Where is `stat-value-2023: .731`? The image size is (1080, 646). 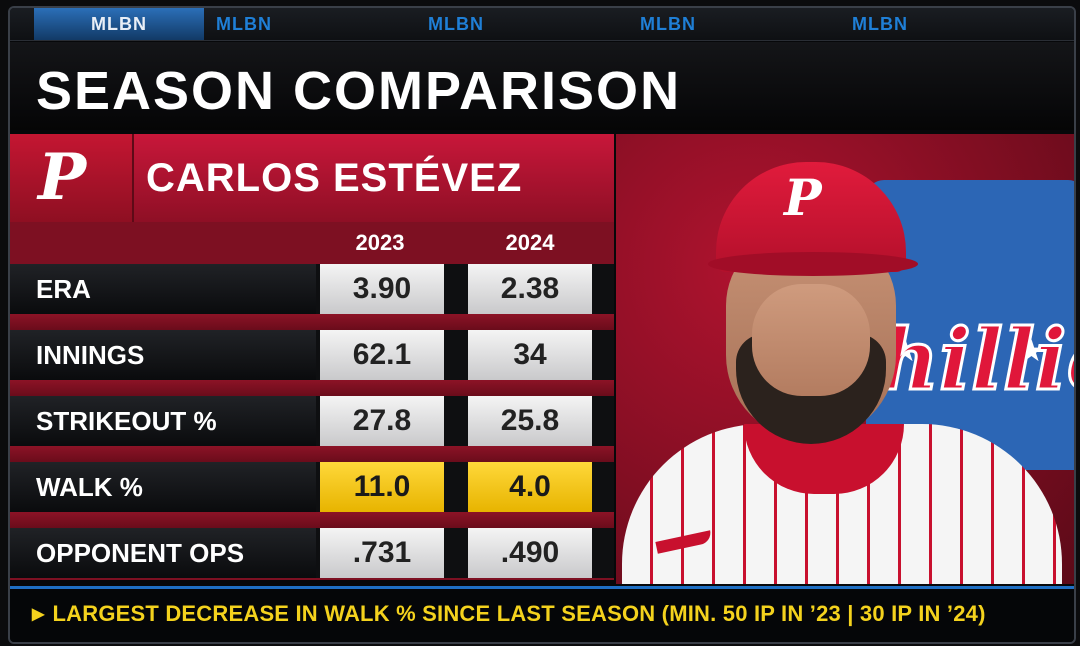
stat-value-2023: .731 is located at coordinates (382, 553).